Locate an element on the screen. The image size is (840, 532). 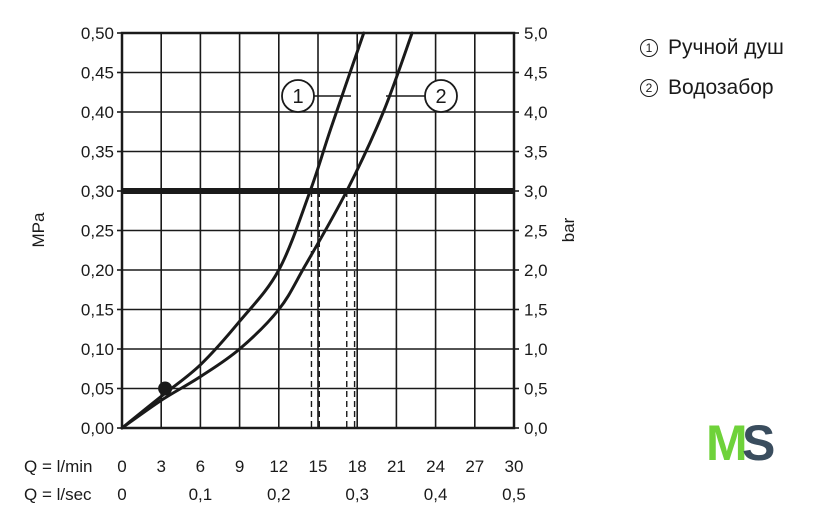
x-primary-tick-label: 21 is located at coordinates (396, 466).